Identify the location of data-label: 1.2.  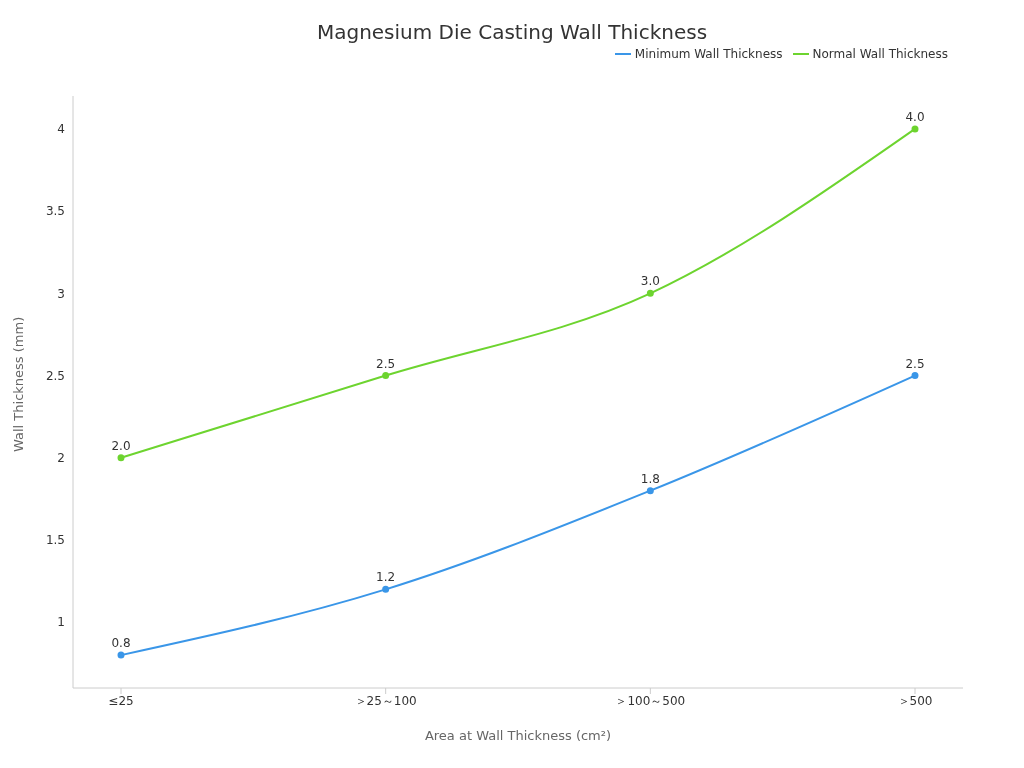
(386, 577).